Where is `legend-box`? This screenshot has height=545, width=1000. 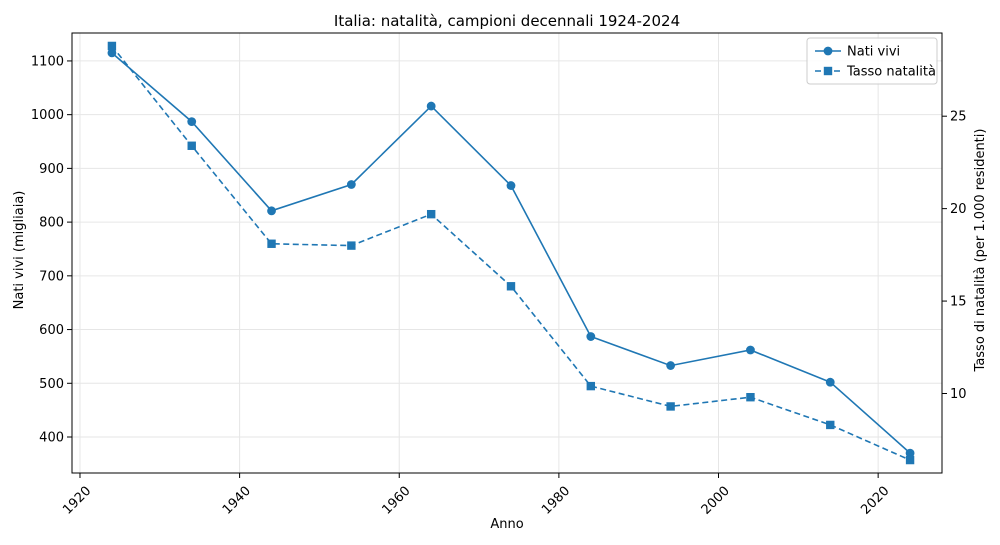
legend-box is located at coordinates (872, 61).